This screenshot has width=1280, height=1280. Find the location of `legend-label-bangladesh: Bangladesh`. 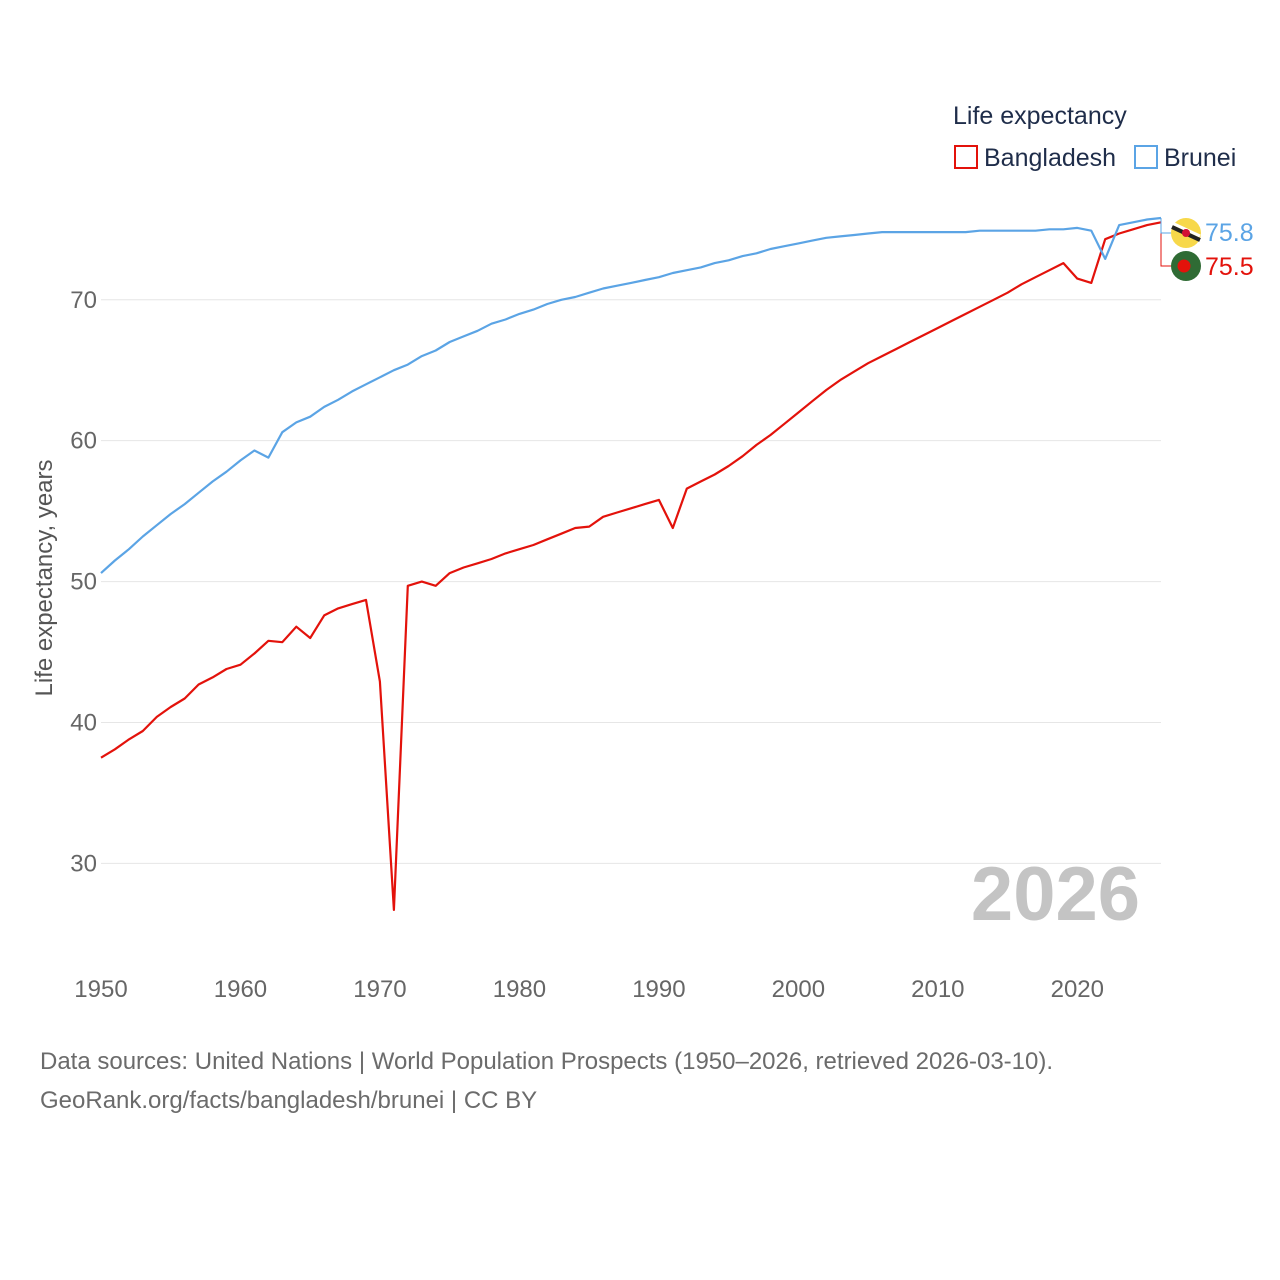

legend-label-bangladesh: Bangladesh is located at coordinates (1050, 158).